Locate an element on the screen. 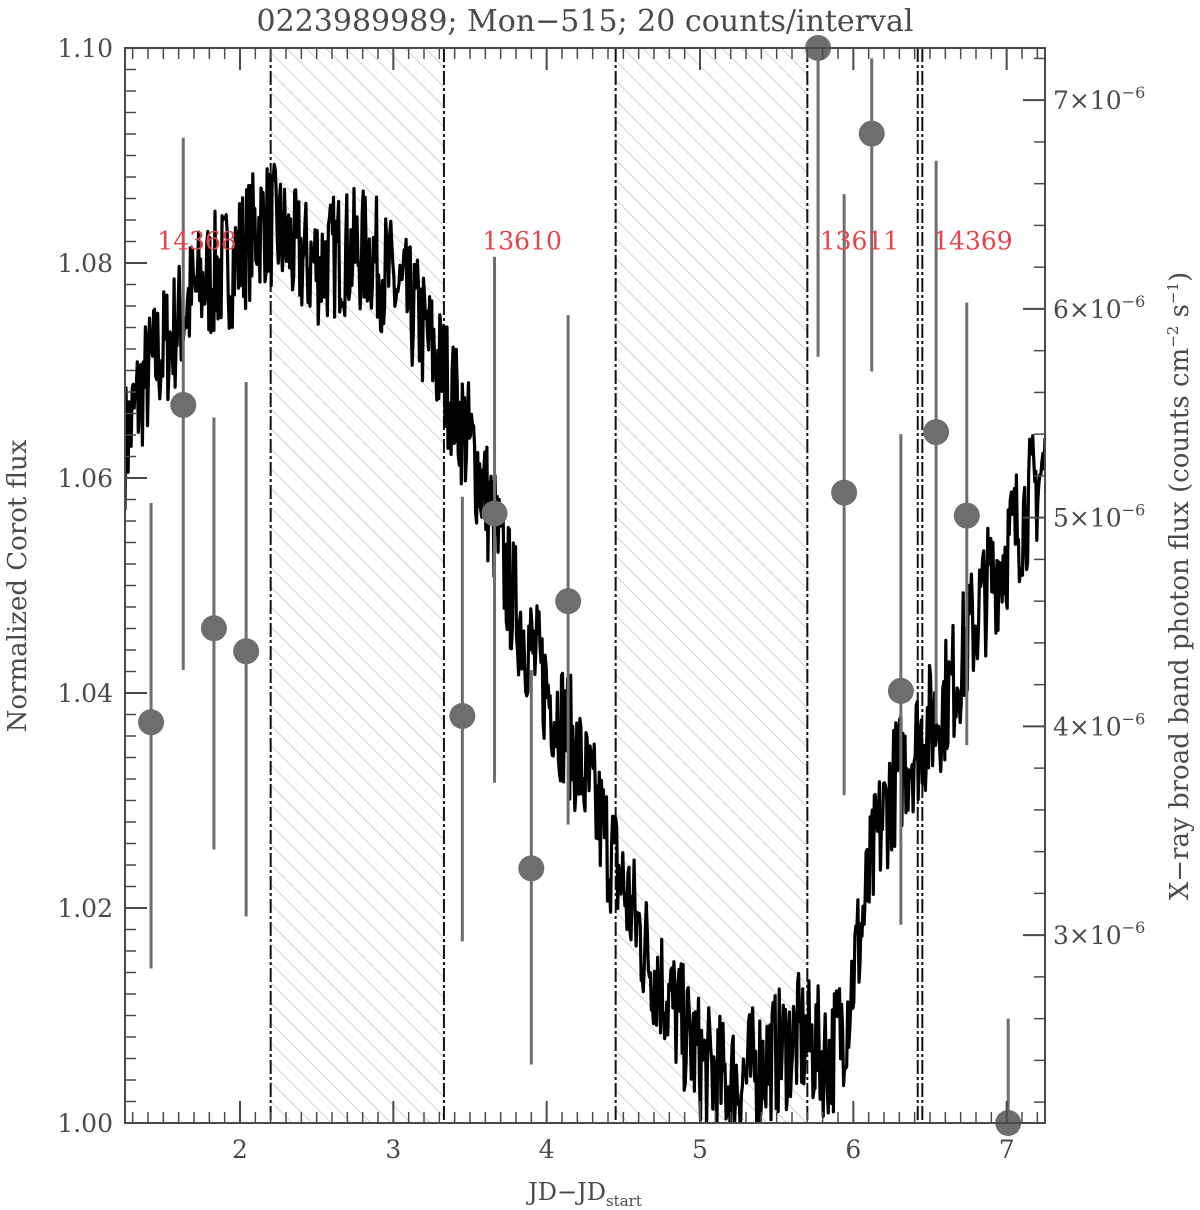 The height and width of the screenshot is (1210, 1200). observation-labels: 14368 13610 13611 14369 is located at coordinates (584, 241).